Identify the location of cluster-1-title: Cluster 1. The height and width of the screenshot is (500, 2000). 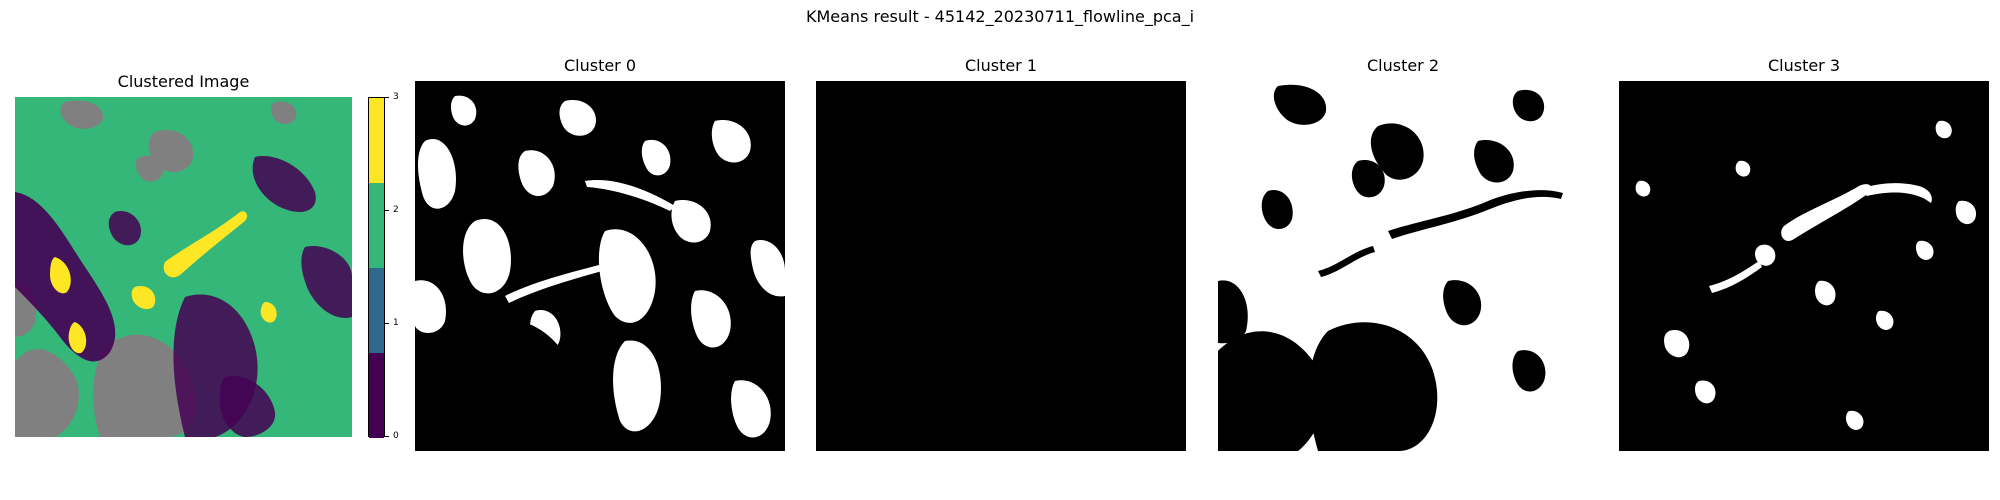
(1001, 65).